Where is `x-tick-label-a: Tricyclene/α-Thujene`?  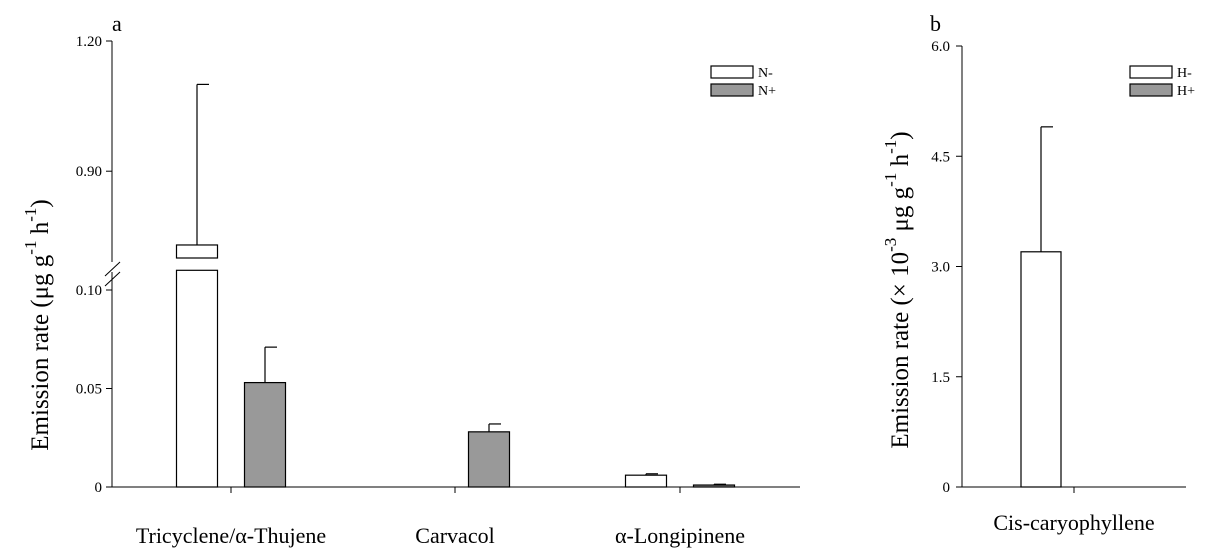
x-tick-label-a: Tricyclene/α-Thujene is located at coordinates (231, 535).